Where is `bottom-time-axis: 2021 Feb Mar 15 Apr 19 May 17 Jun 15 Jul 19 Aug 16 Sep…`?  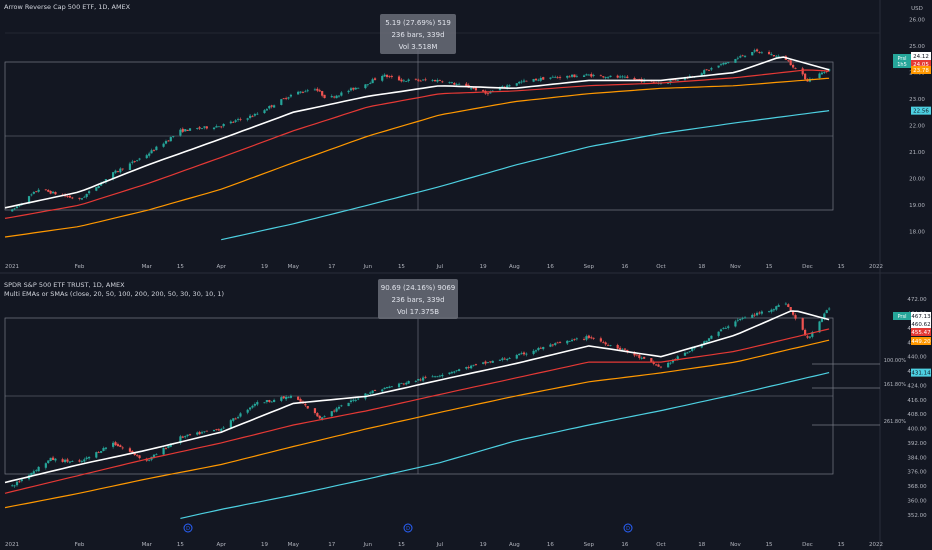 bottom-time-axis: 2021 Feb Mar 15 Apr 19 May 17 Jun 15 Jul 19 Aug 16 Sep… is located at coordinates (444, 545).